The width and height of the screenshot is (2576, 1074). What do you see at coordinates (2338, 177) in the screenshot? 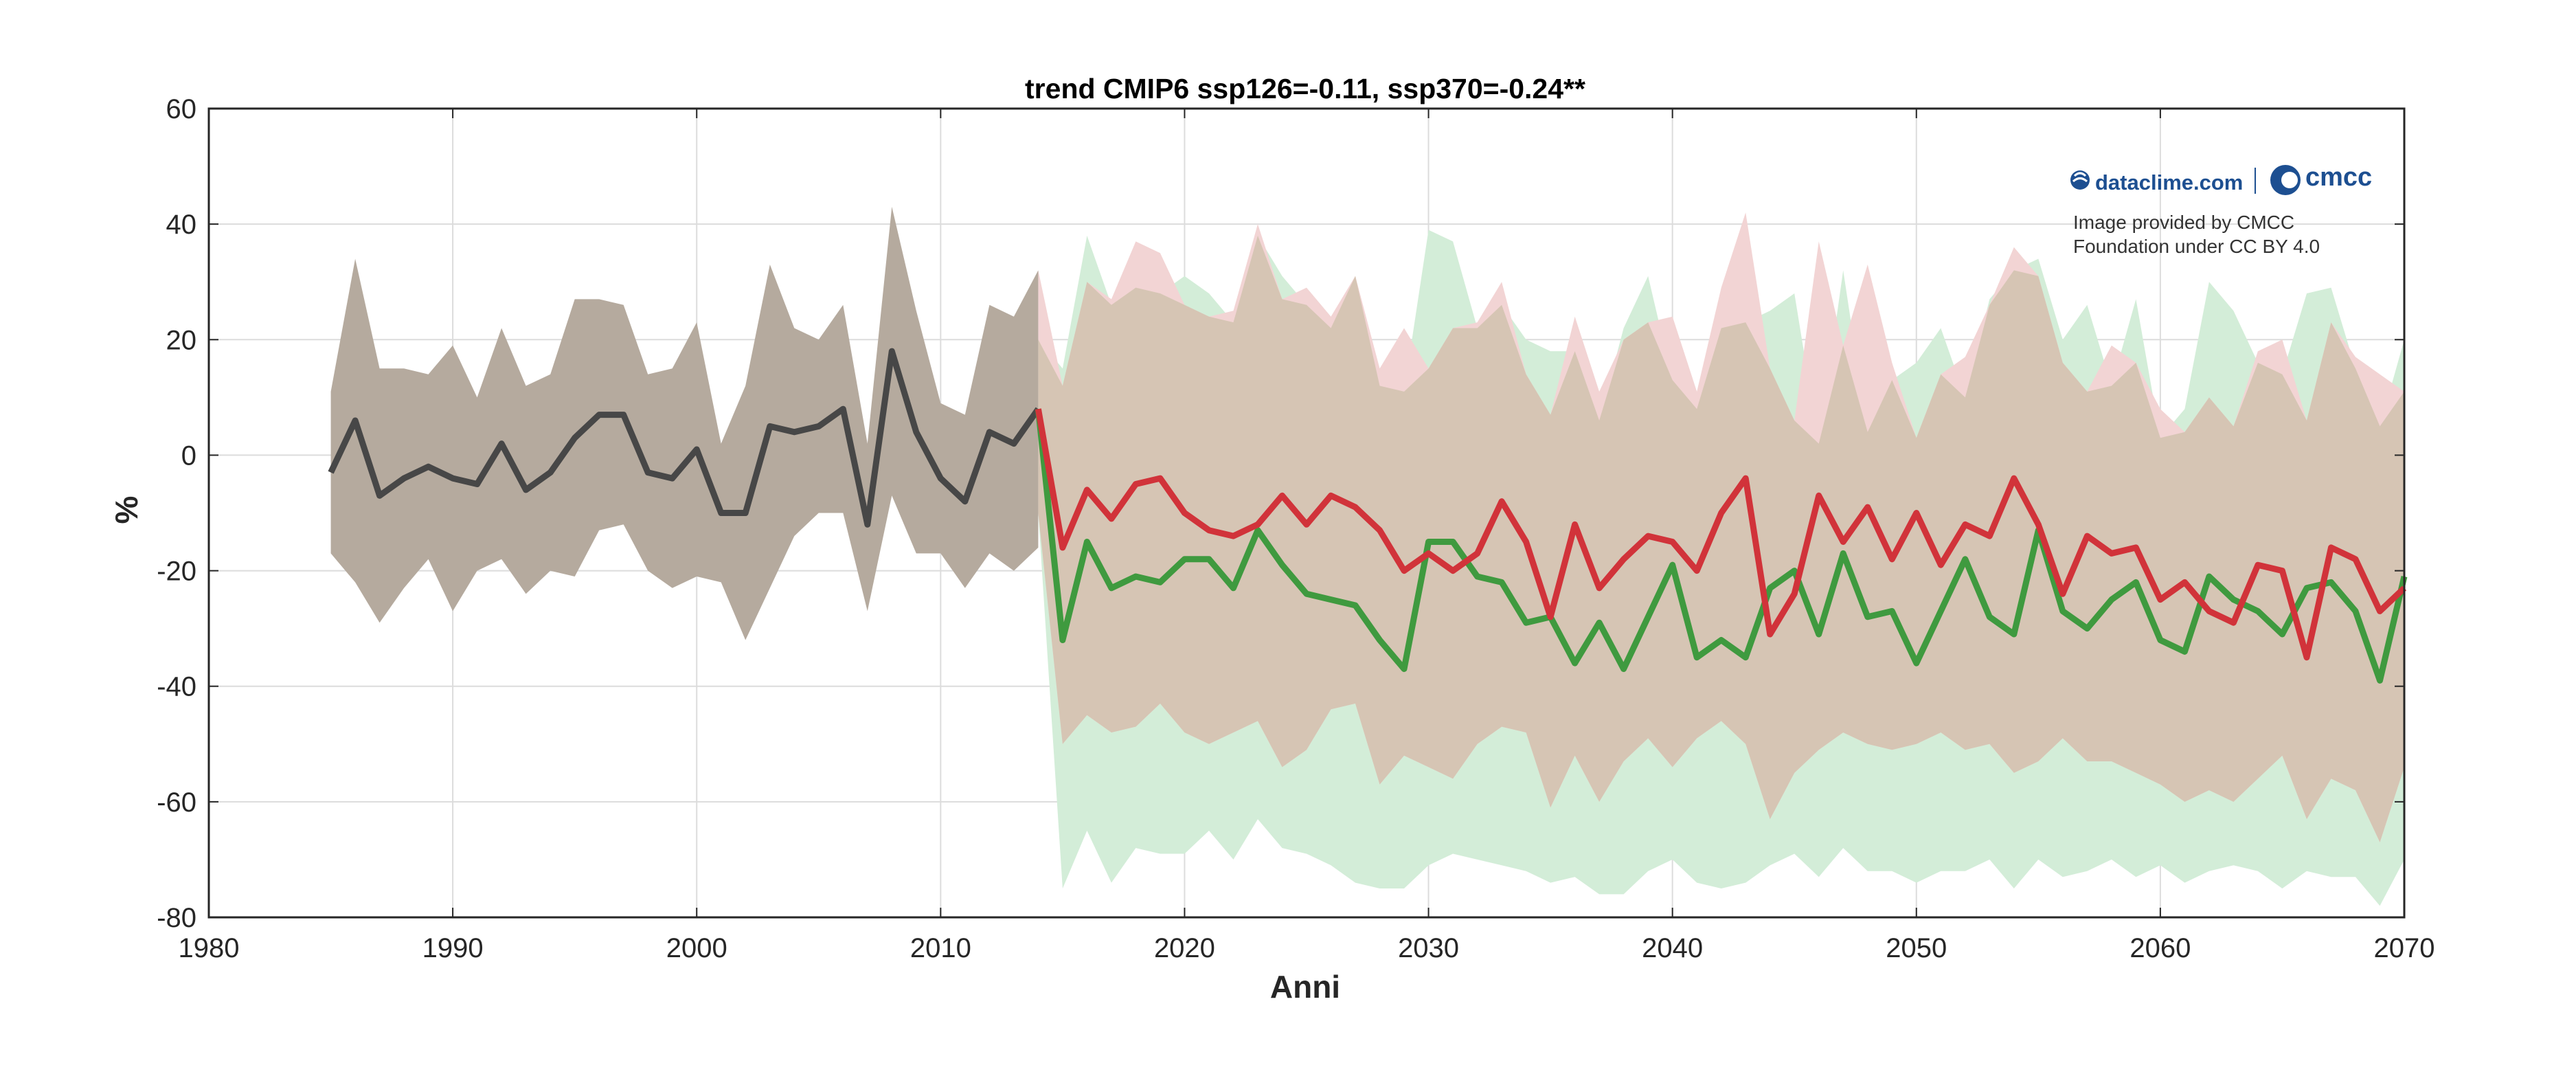
I see `cmcc-logo-text: cmcc` at bounding box center [2338, 177].